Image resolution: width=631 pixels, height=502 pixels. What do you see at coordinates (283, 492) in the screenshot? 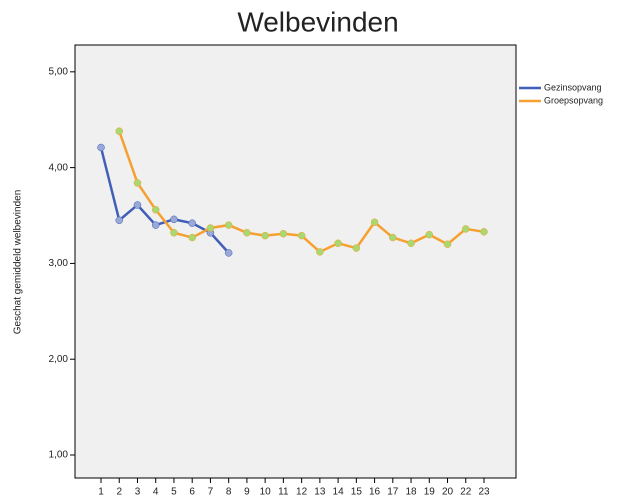
I see `x-tick-label: 11` at bounding box center [283, 492].